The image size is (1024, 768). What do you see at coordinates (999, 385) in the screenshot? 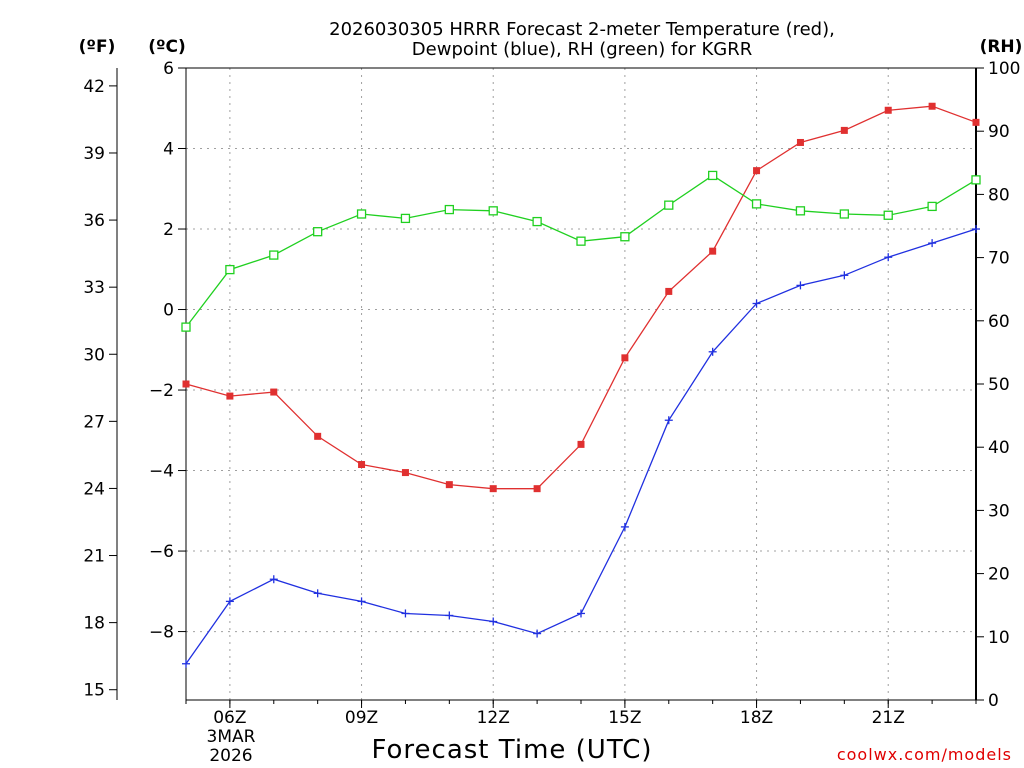
I see `rh-tick-label: 50` at bounding box center [999, 385].